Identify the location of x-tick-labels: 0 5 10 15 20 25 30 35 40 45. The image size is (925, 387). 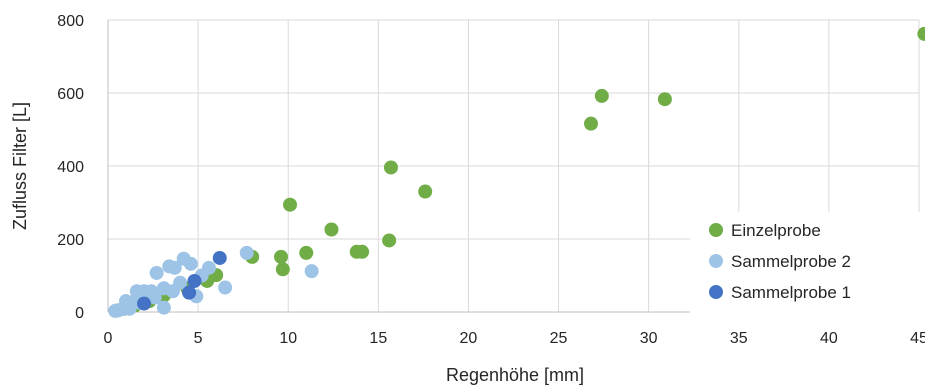
(514, 338).